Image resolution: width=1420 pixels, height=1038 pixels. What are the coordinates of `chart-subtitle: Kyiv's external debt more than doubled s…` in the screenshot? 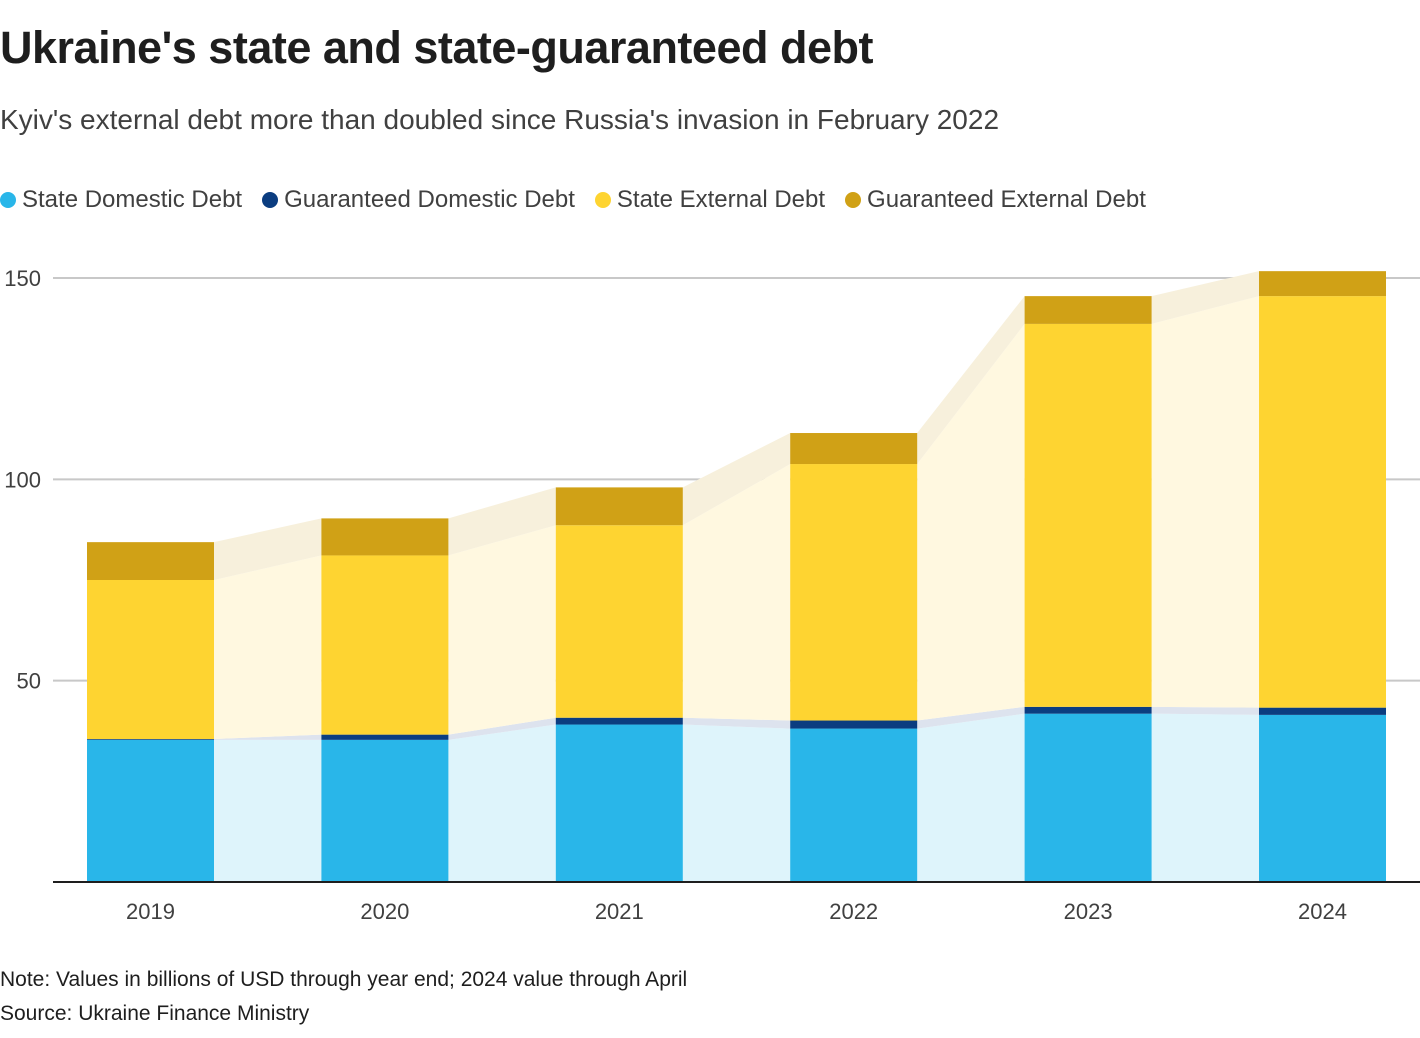 It's located at (500, 119).